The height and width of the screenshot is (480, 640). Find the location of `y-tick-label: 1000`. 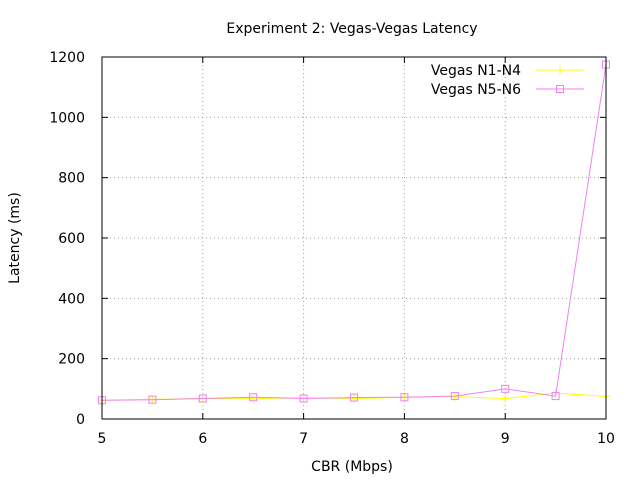

y-tick-label: 1000 is located at coordinates (67, 118).